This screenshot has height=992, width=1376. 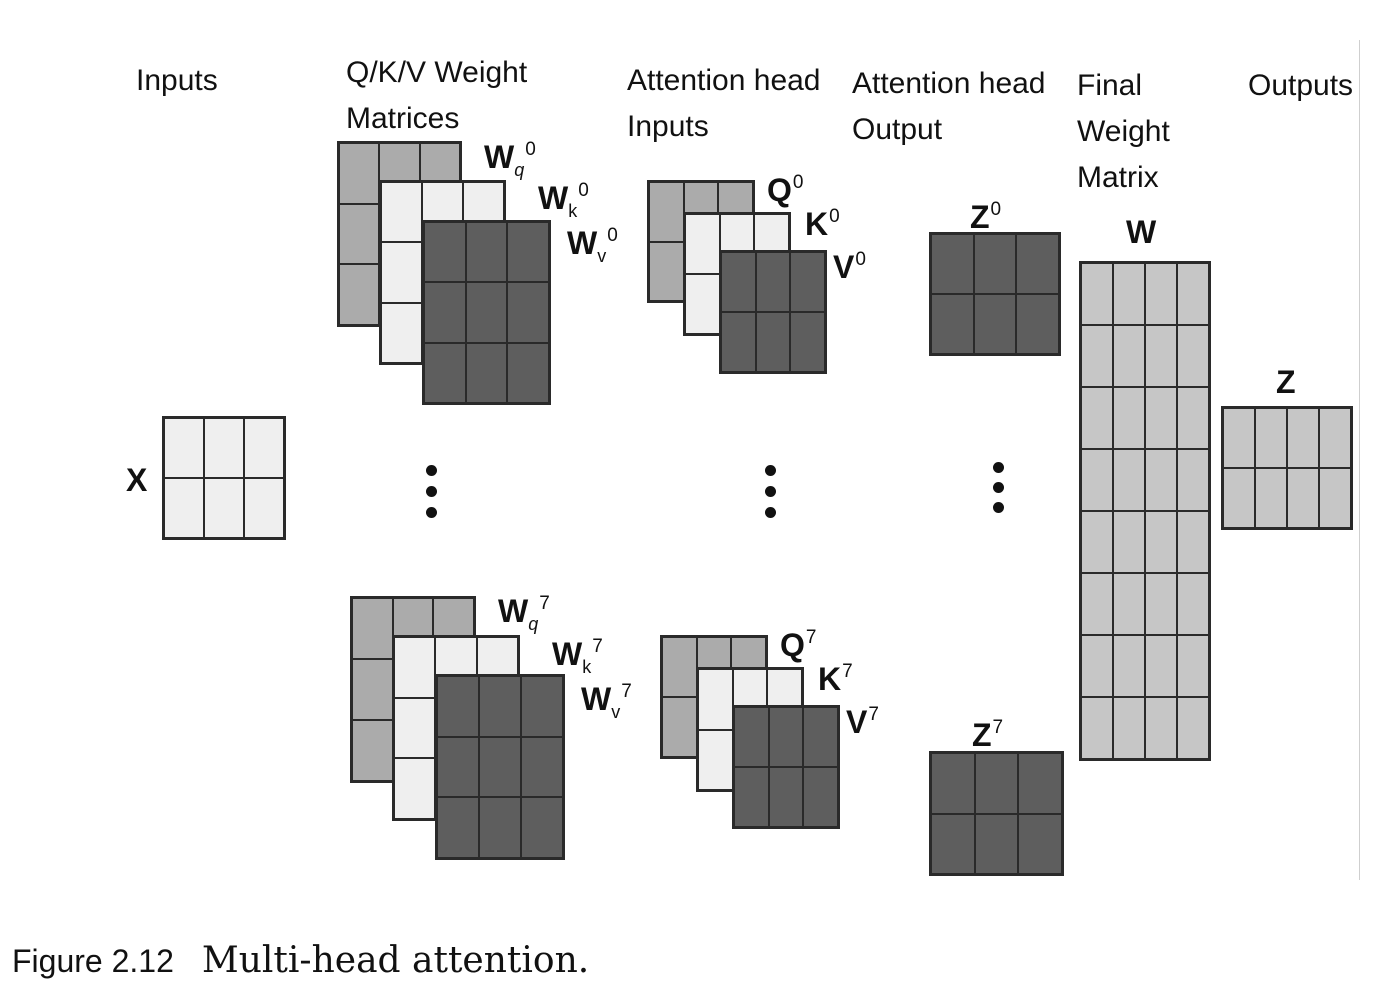 What do you see at coordinates (798, 645) in the screenshot?
I see `q-7-label: Q7` at bounding box center [798, 645].